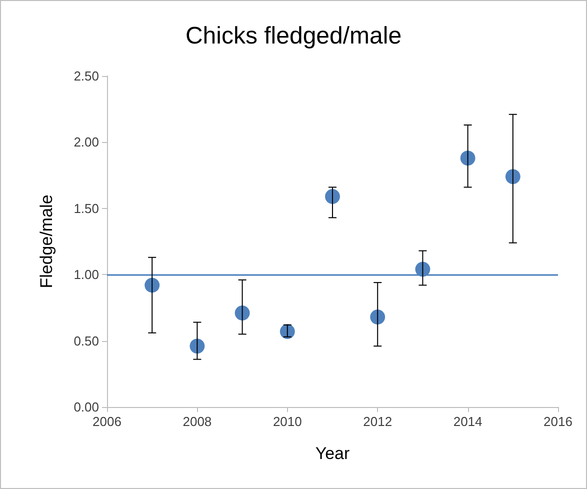  What do you see at coordinates (46, 241) in the screenshot?
I see `y-axis-title: Fledge/male` at bounding box center [46, 241].